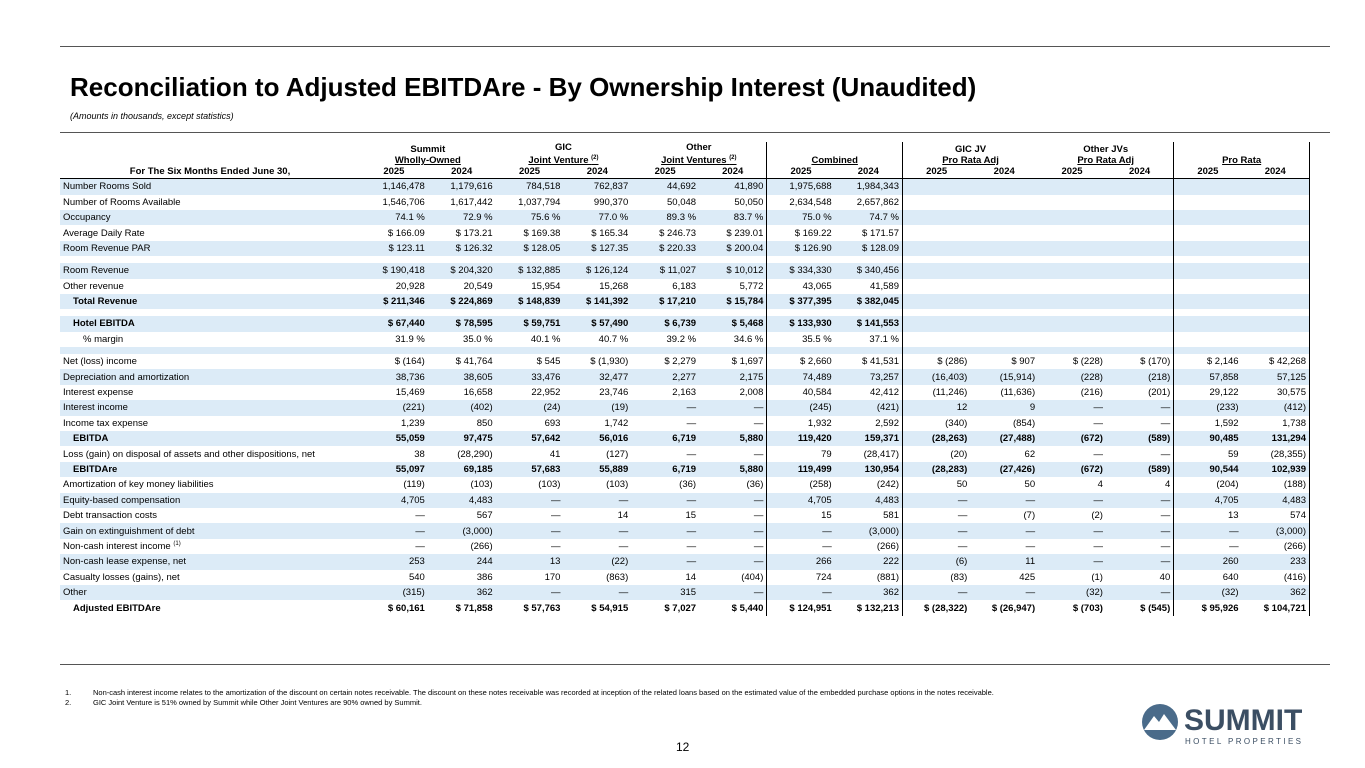 This screenshot has height=768, width=1365. I want to click on row-label-text: EBITDA, so click(91, 439).